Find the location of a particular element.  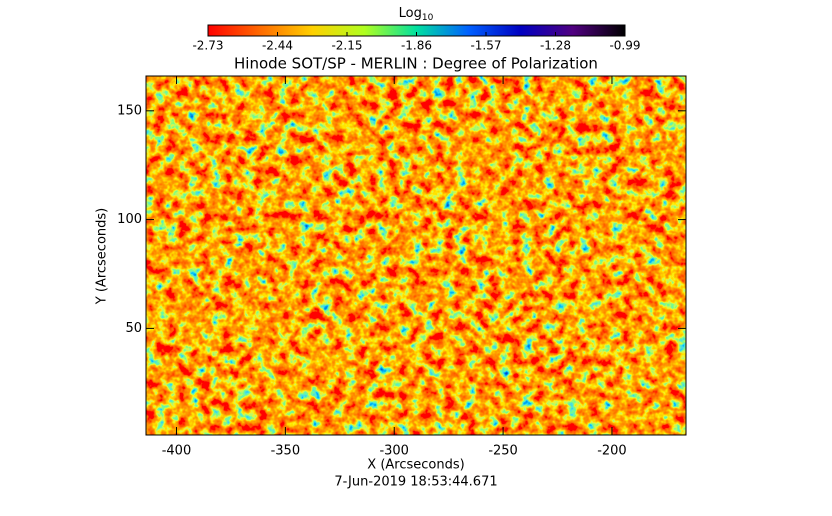

x-tick-label: -300 is located at coordinates (394, 451).